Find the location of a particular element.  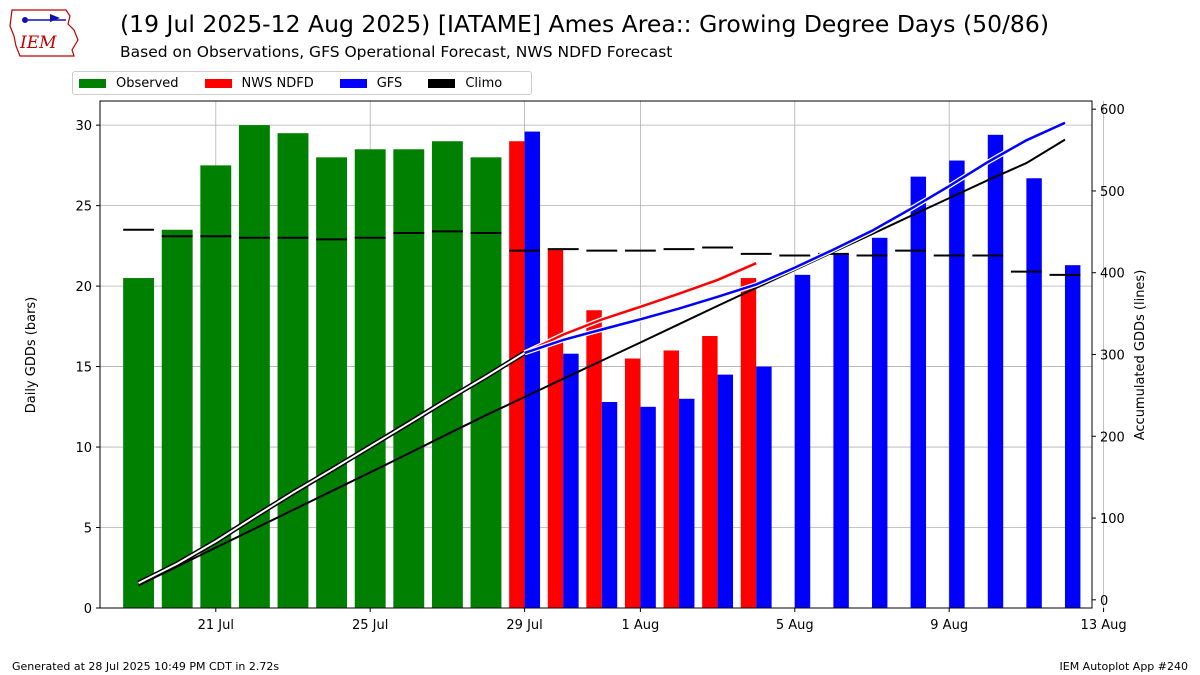

x-tick-label: 1 Aug is located at coordinates (640, 625).